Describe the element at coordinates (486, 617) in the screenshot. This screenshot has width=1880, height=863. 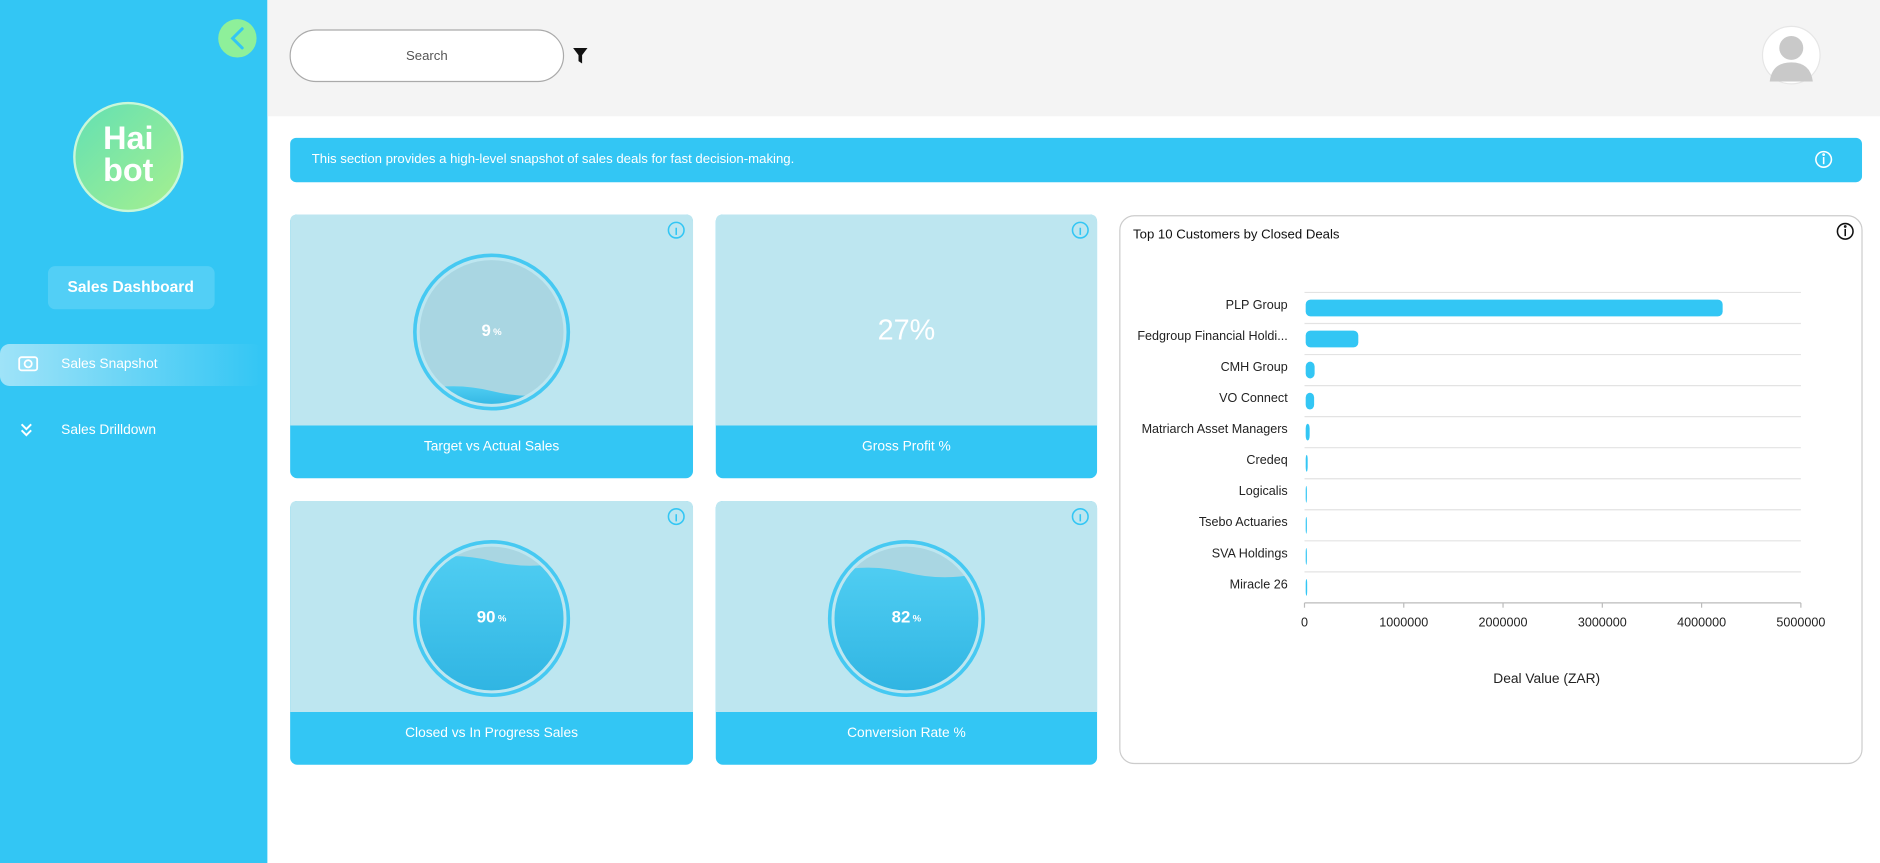
I see `gauge-number: 90` at that location.